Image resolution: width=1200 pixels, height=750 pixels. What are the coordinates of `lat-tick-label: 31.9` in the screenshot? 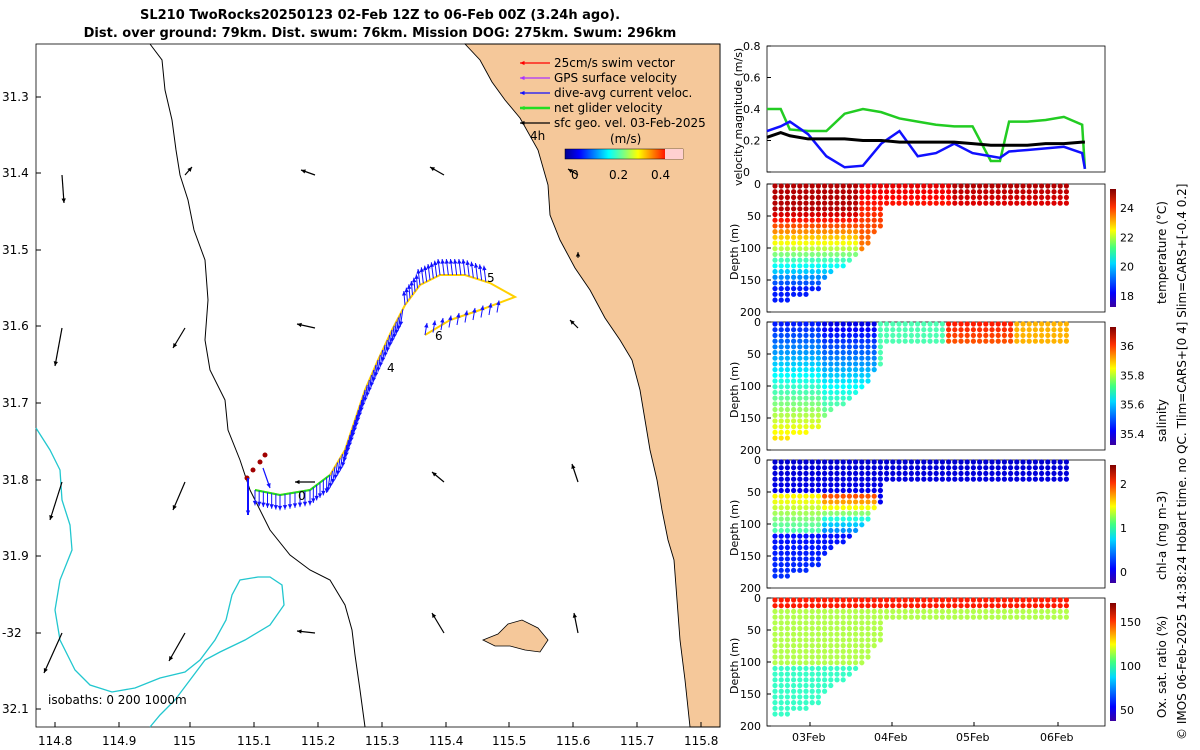 It's located at (15, 556).